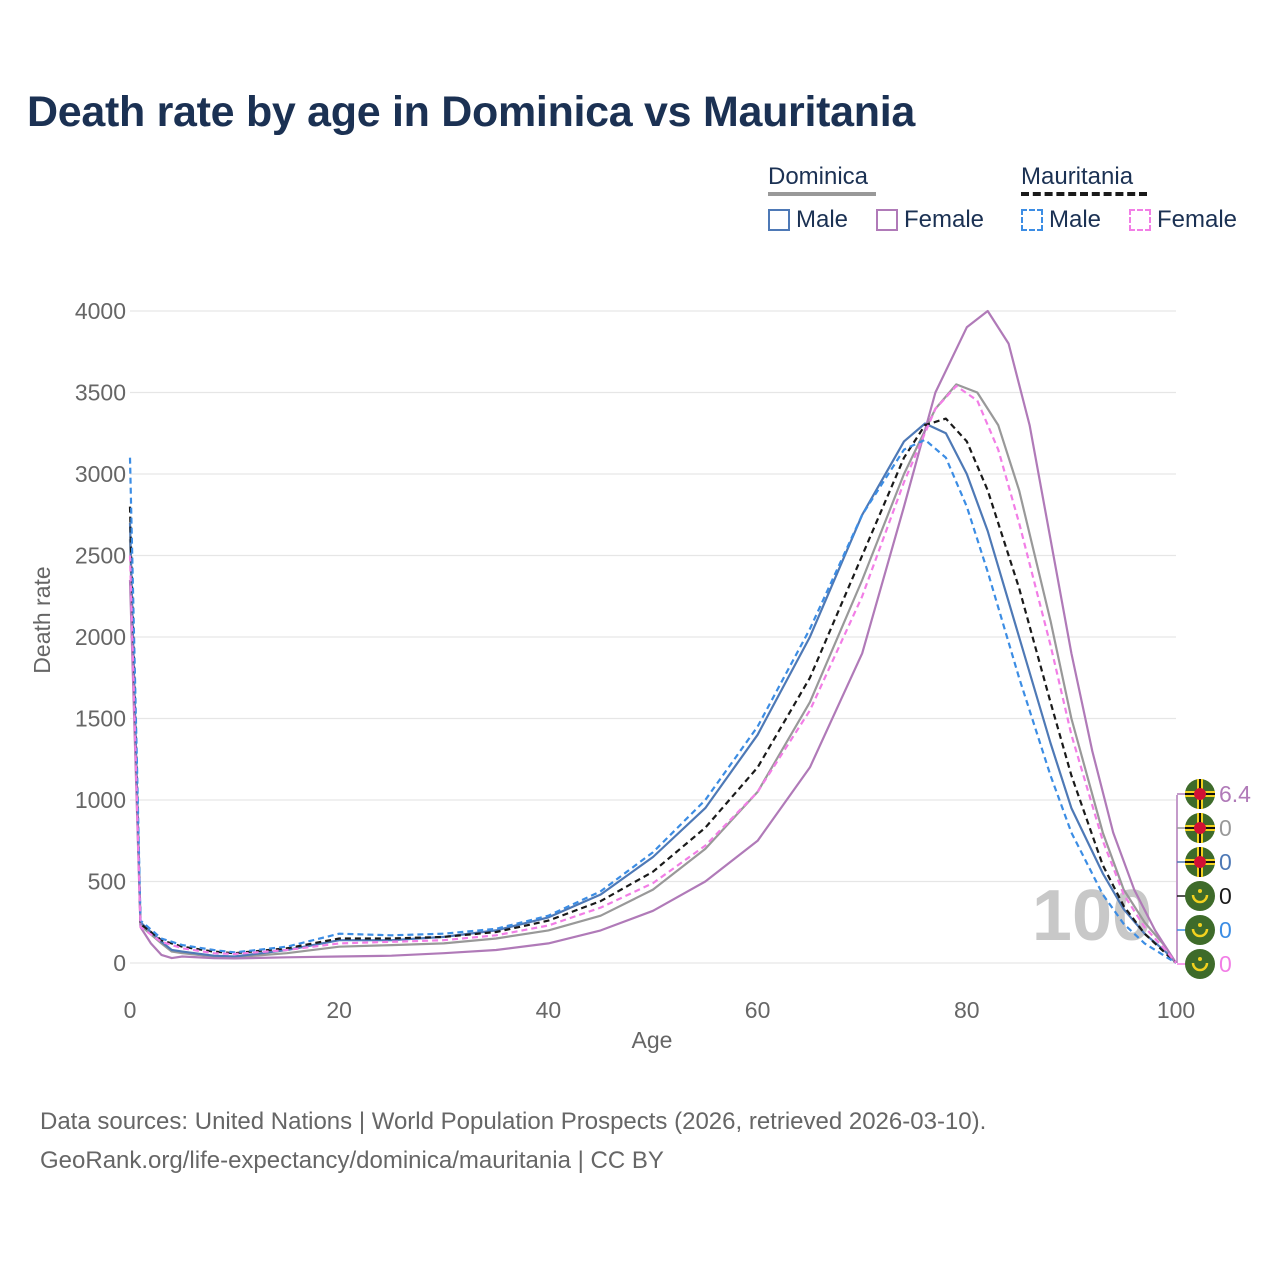 This screenshot has height=1280, width=1280. What do you see at coordinates (967, 1010) in the screenshot?
I see `x-tick-label: 80` at bounding box center [967, 1010].